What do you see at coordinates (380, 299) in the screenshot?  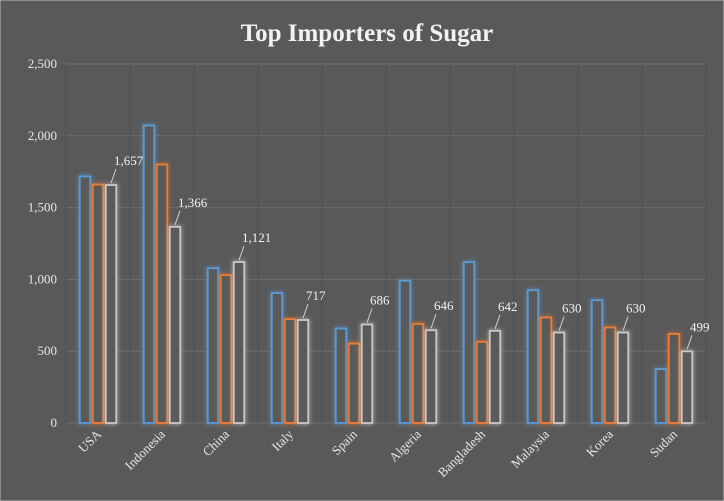 I see `data-label: 686` at bounding box center [380, 299].